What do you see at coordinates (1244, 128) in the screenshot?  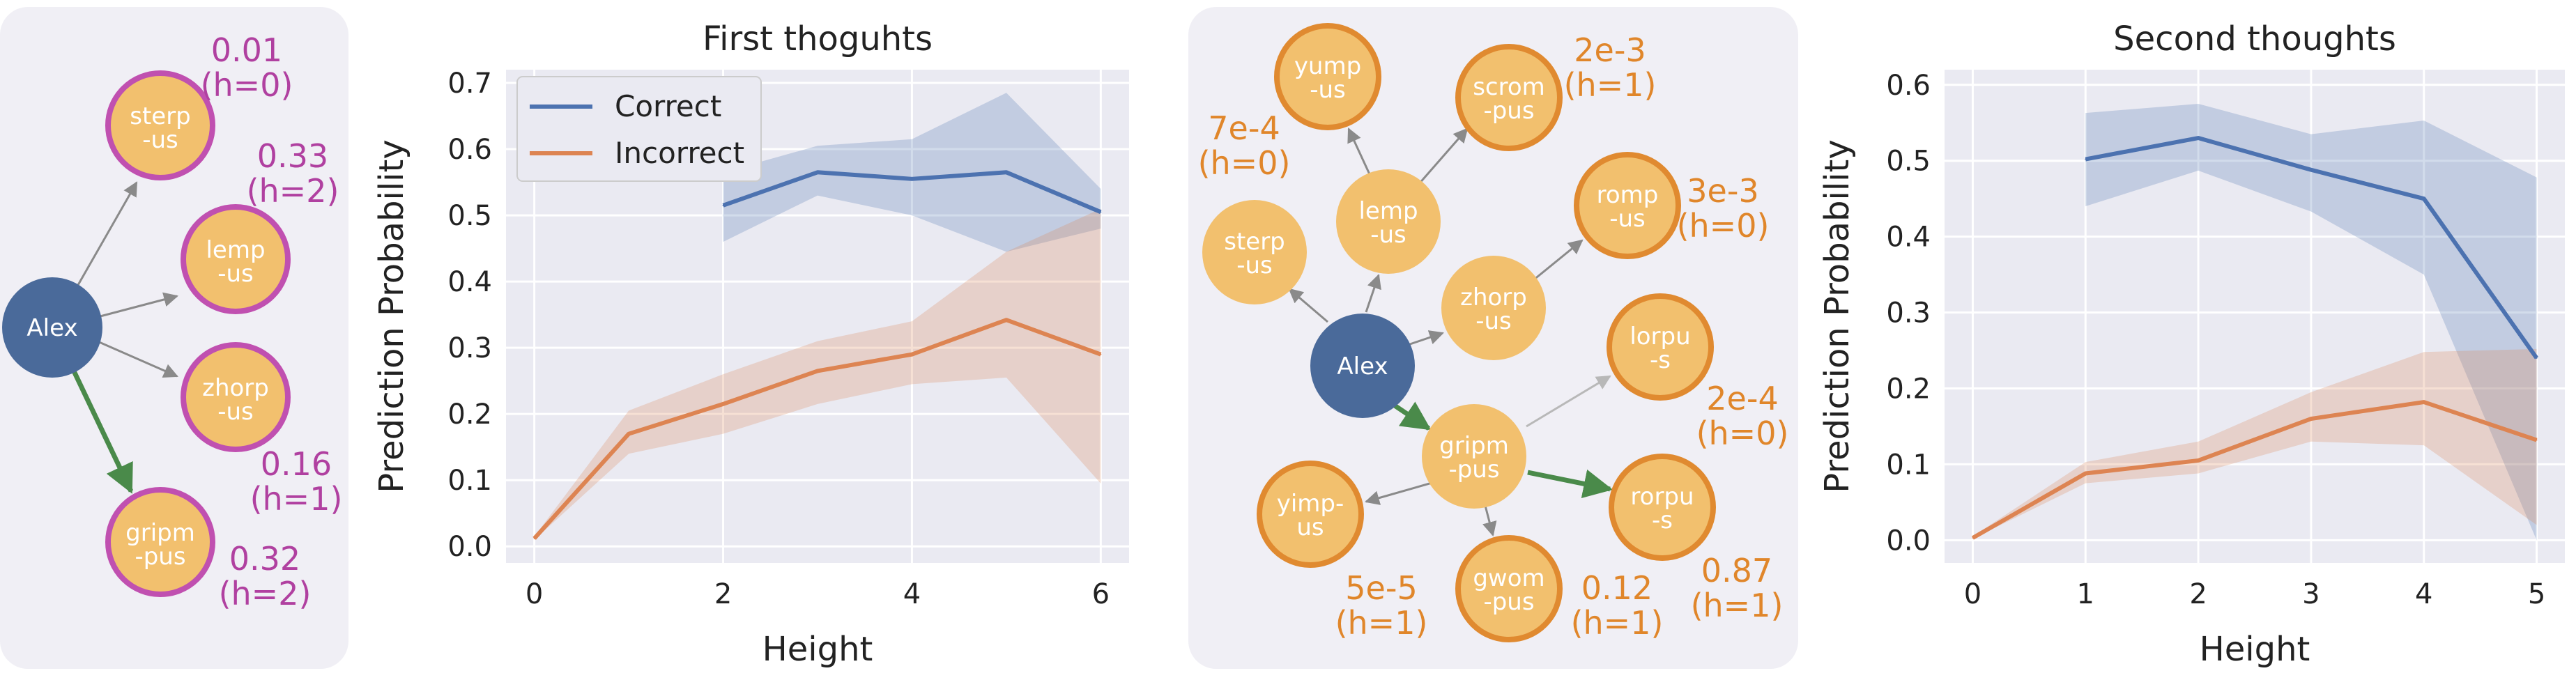 I see `annotation-prob: 7e-4` at bounding box center [1244, 128].